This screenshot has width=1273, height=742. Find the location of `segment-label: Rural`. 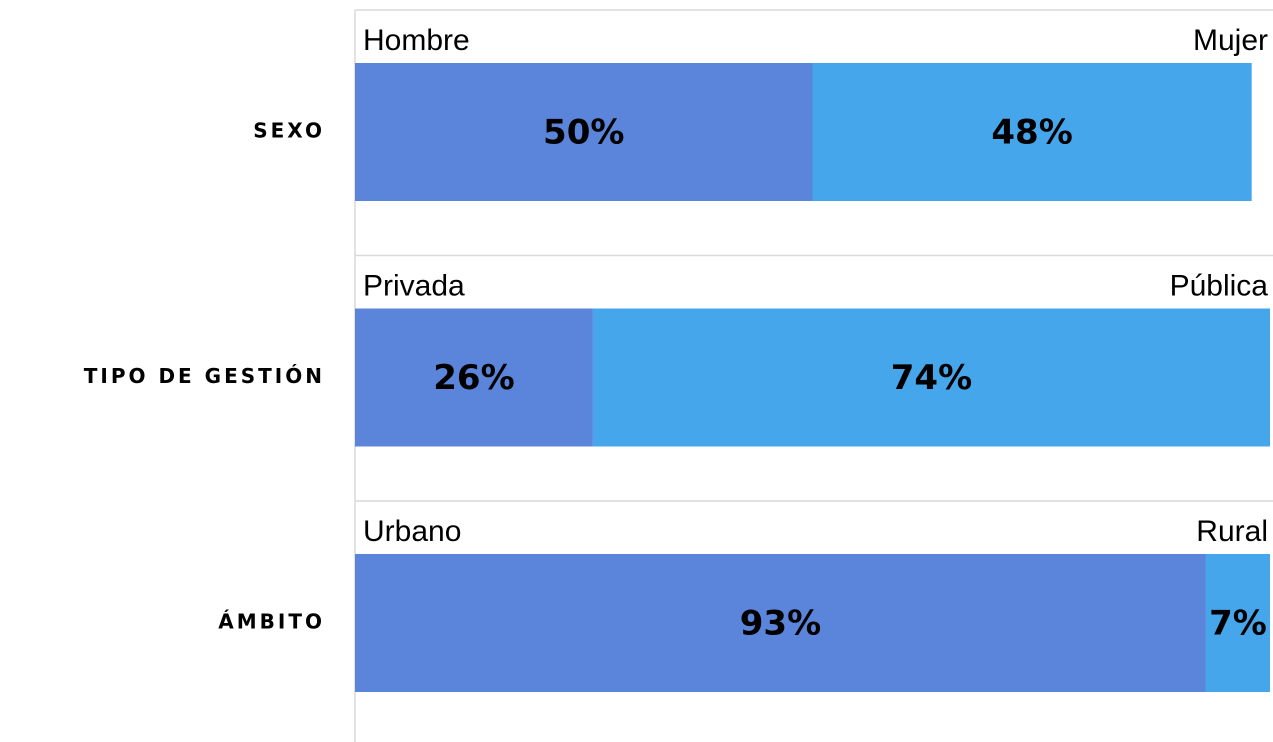

segment-label: Rural is located at coordinates (1232, 531).